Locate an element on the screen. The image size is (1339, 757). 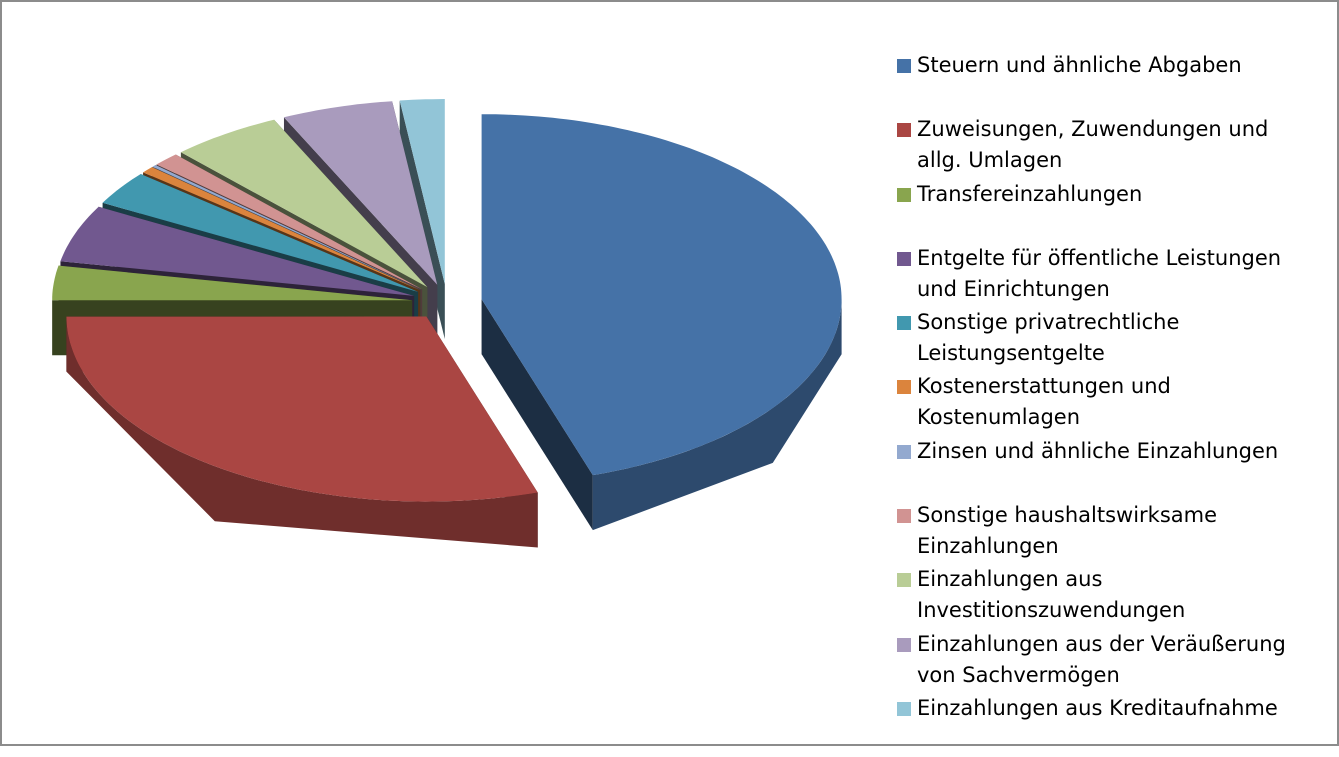
legend-label: Sonstige haushaltswirksame Einzahlungen is located at coordinates (1067, 531).